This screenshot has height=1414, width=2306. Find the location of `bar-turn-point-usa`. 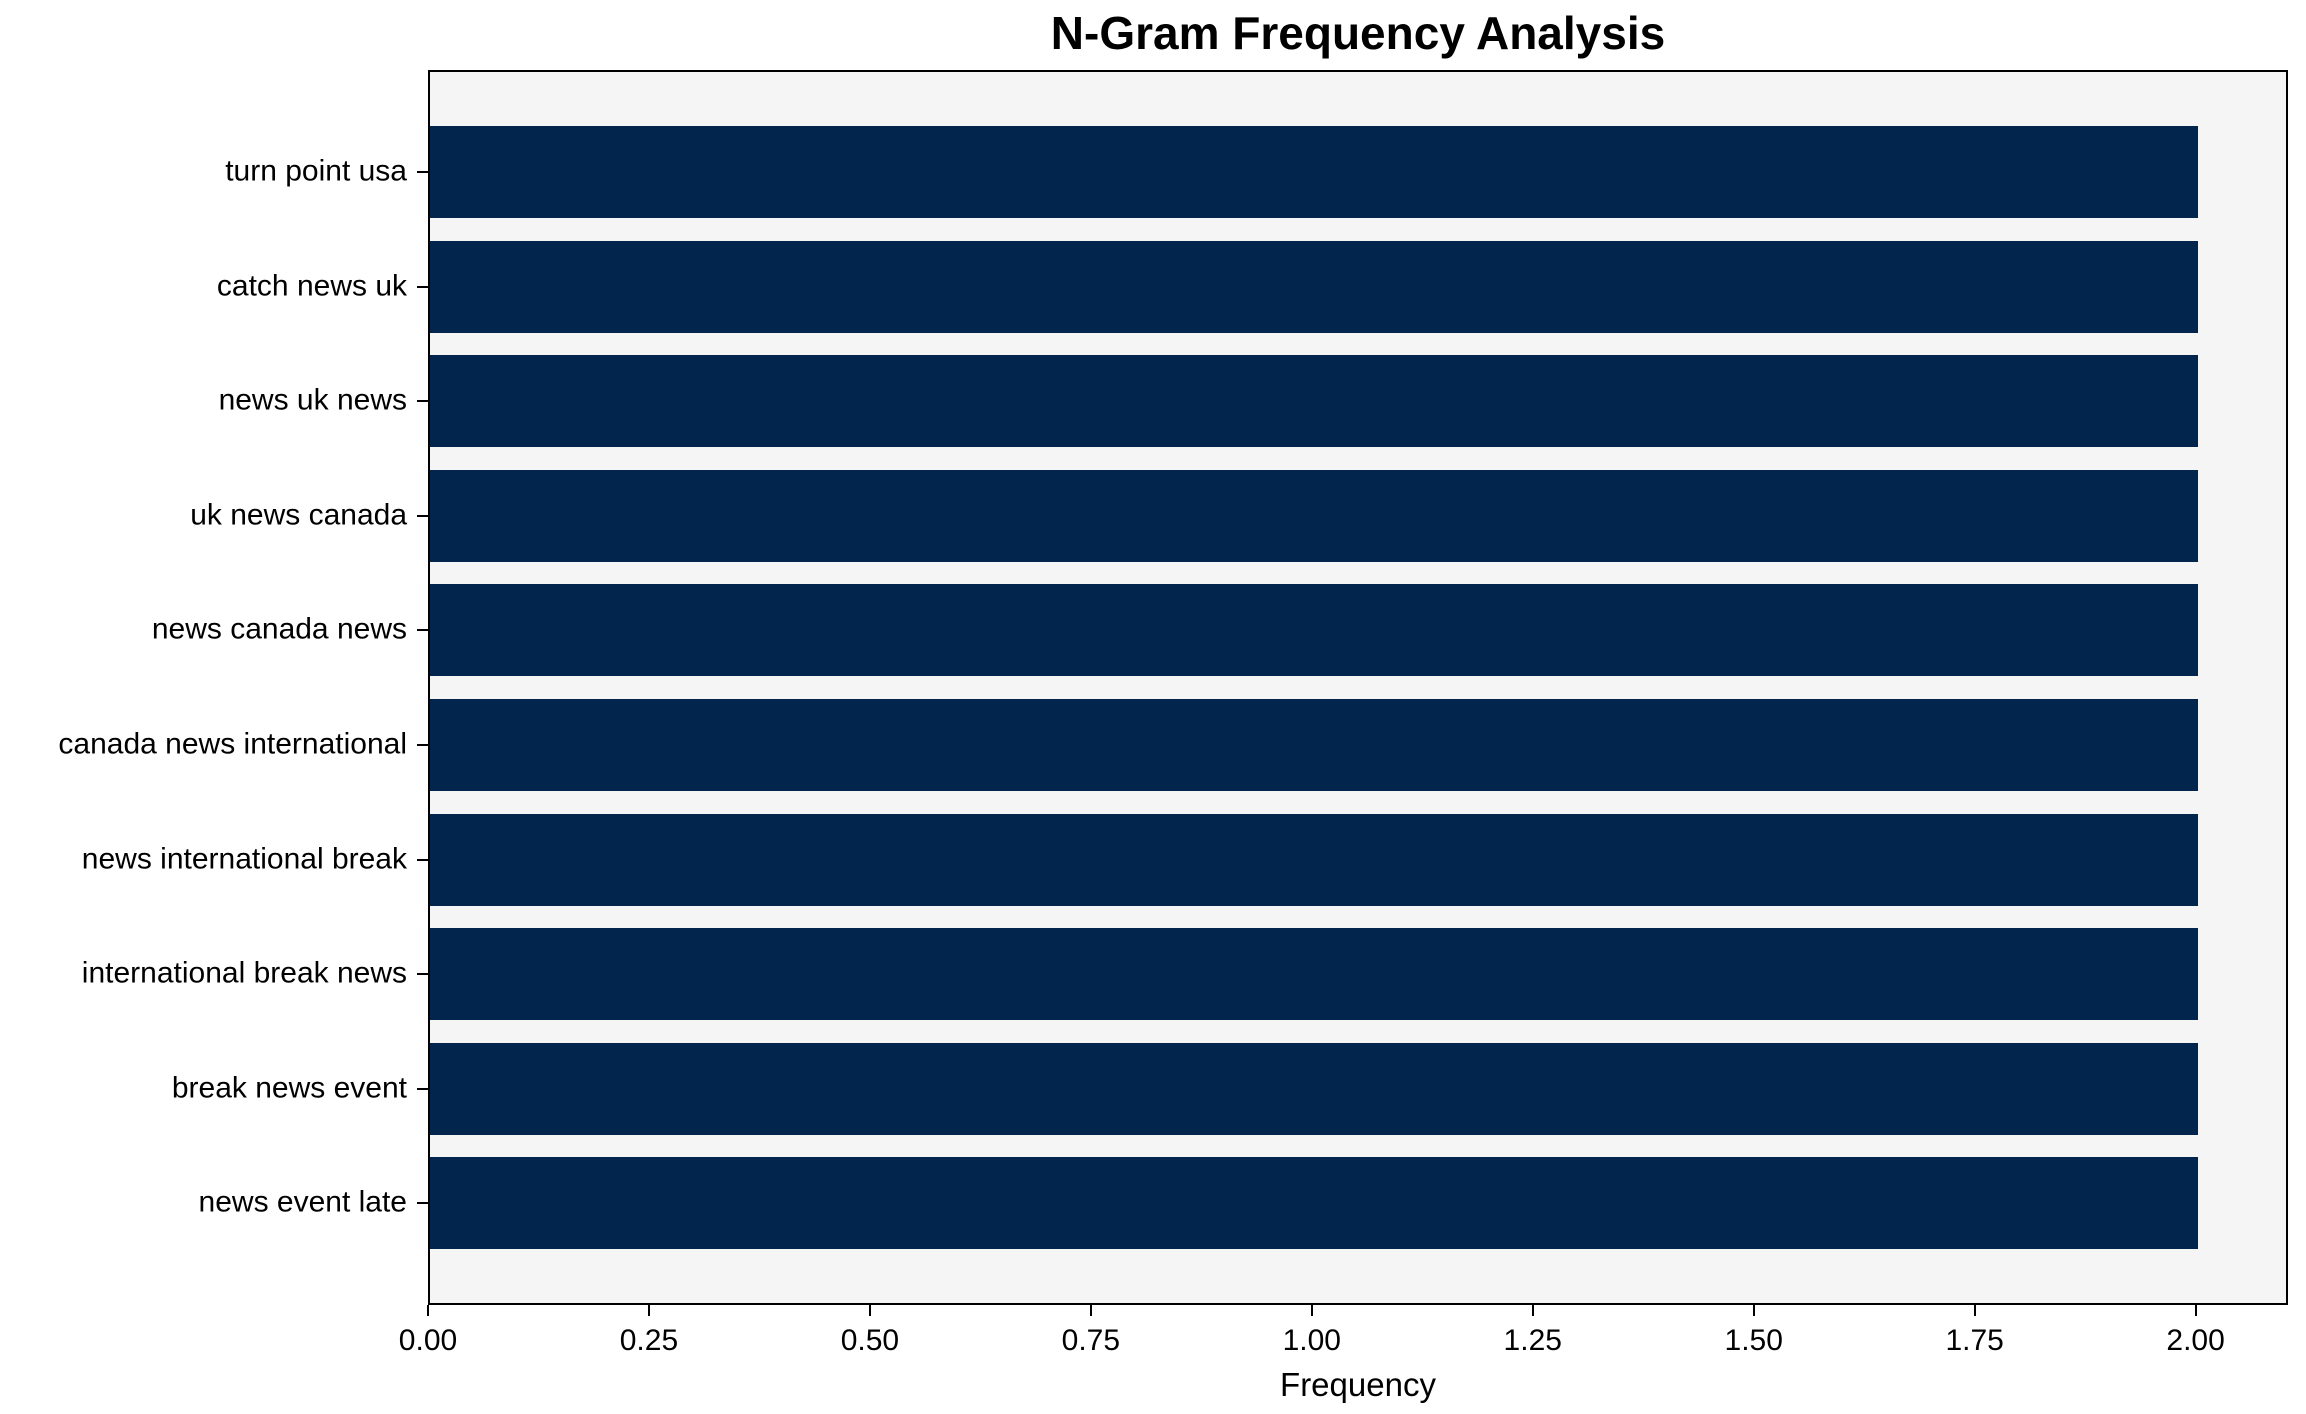

bar-turn-point-usa is located at coordinates (1314, 172).